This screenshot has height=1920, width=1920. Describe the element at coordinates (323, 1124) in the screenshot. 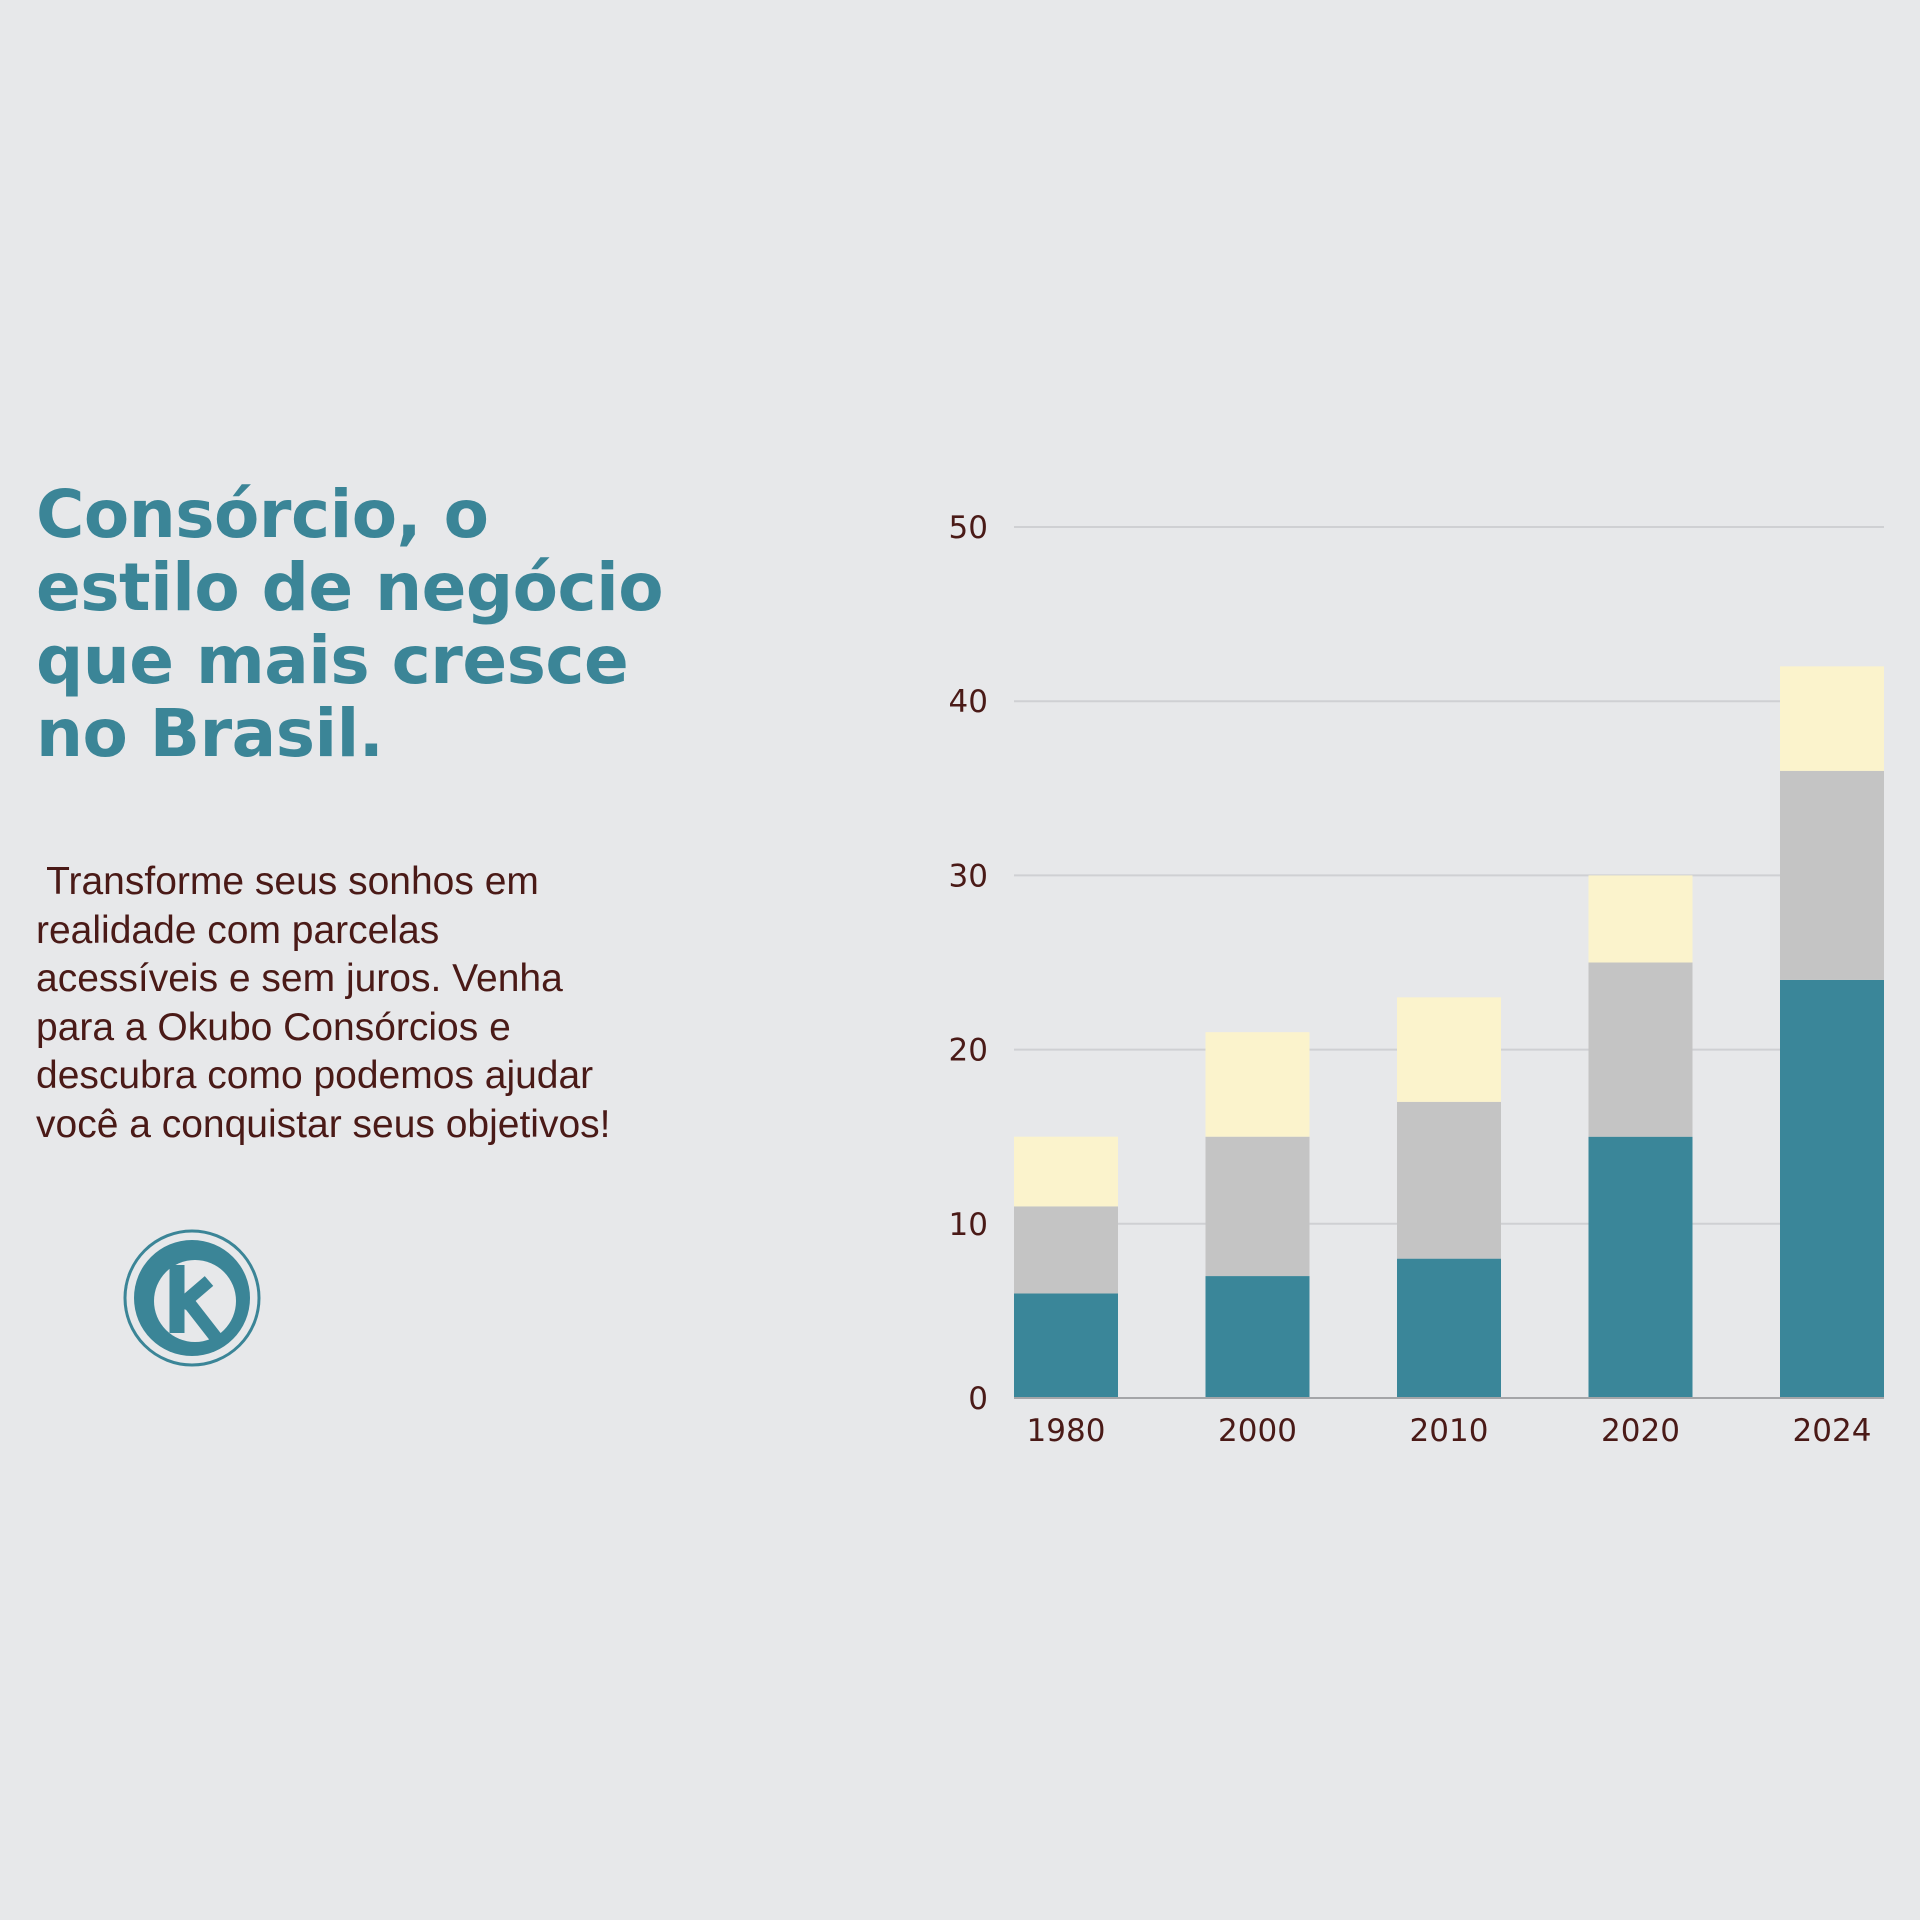

I see `body-line: você a conquistar seus objetivos!` at that location.